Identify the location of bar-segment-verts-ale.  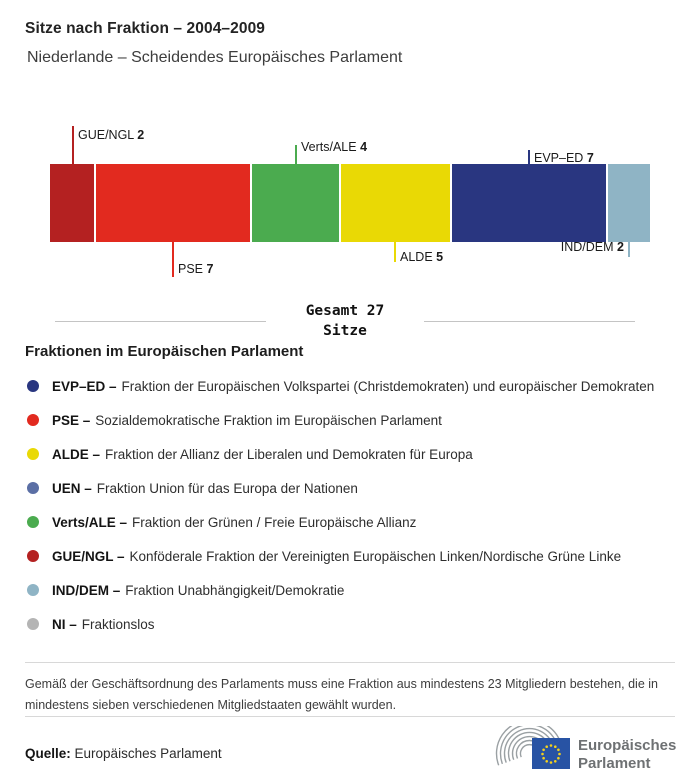
(294, 203).